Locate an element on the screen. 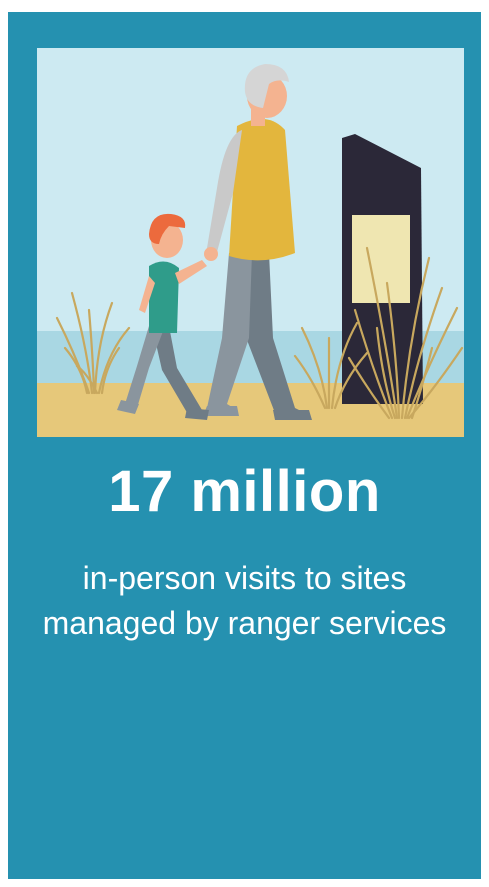 This screenshot has height=887, width=489. grandparent-figure is located at coordinates (257, 242).